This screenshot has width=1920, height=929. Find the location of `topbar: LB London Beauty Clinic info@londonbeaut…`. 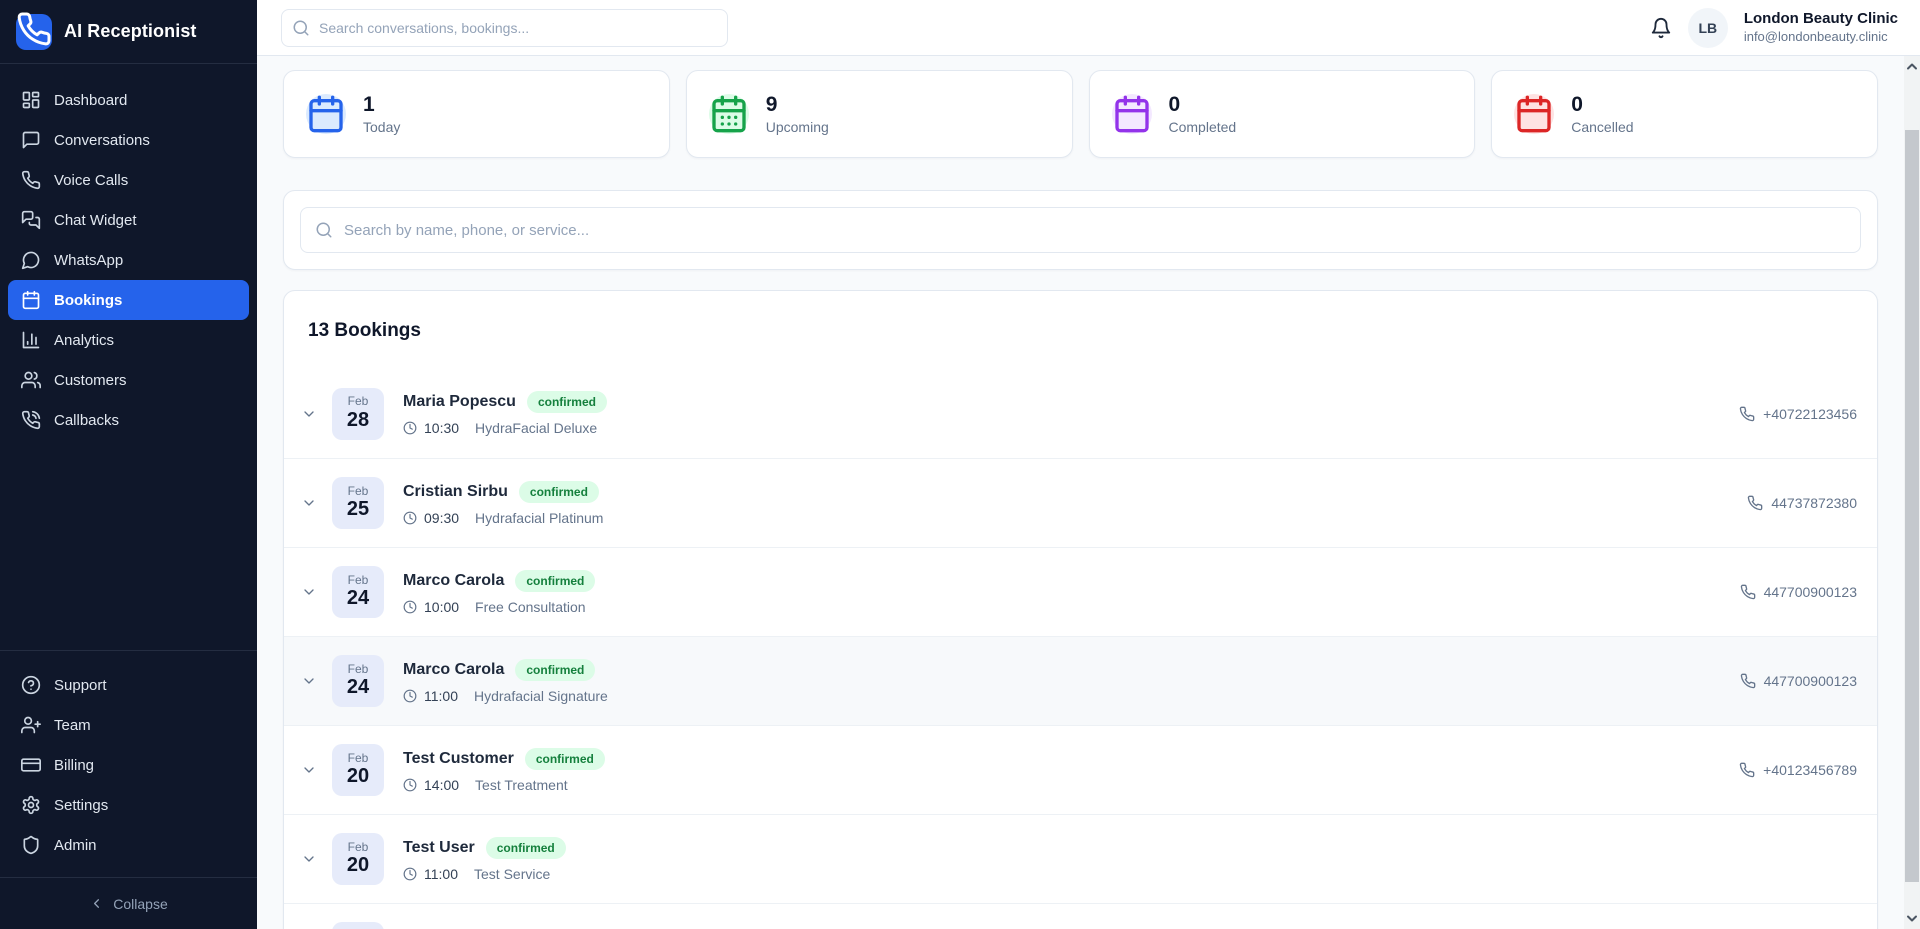

topbar: LB London Beauty Clinic info@londonbeaut… is located at coordinates (1088, 28).